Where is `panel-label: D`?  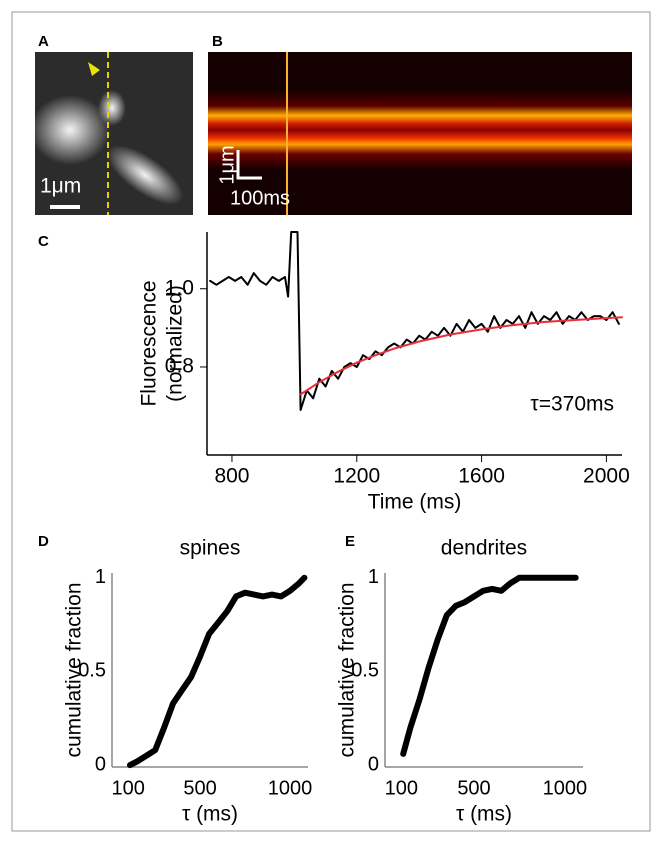 panel-label: D is located at coordinates (43, 541).